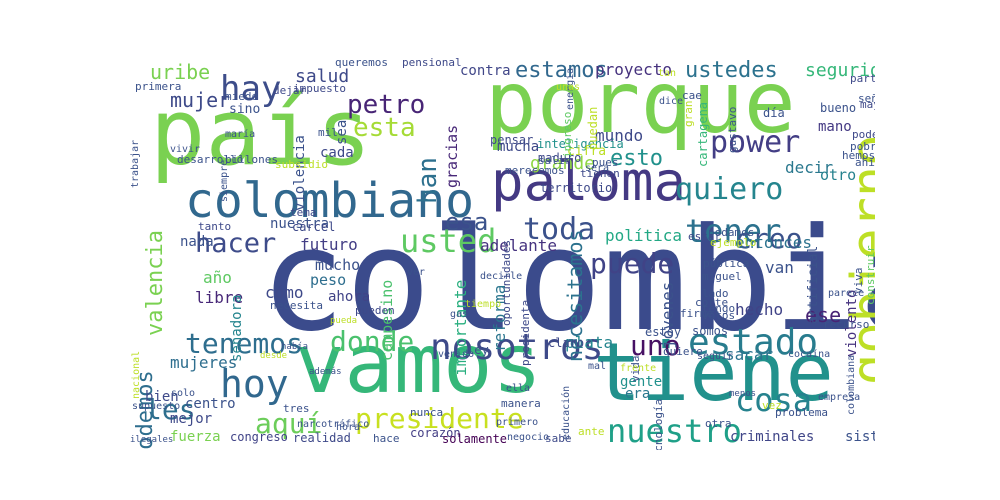 This screenshot has width=1000, height=500. I want to click on word-137: será, so click(597, 168).